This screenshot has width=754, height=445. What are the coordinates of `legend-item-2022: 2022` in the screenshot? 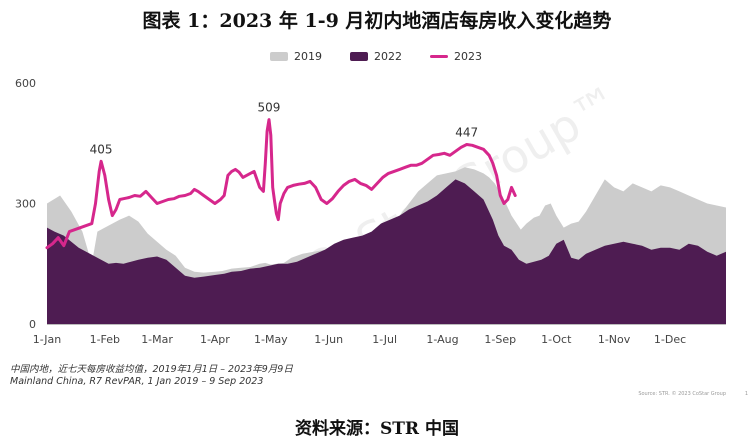 It's located at (376, 56).